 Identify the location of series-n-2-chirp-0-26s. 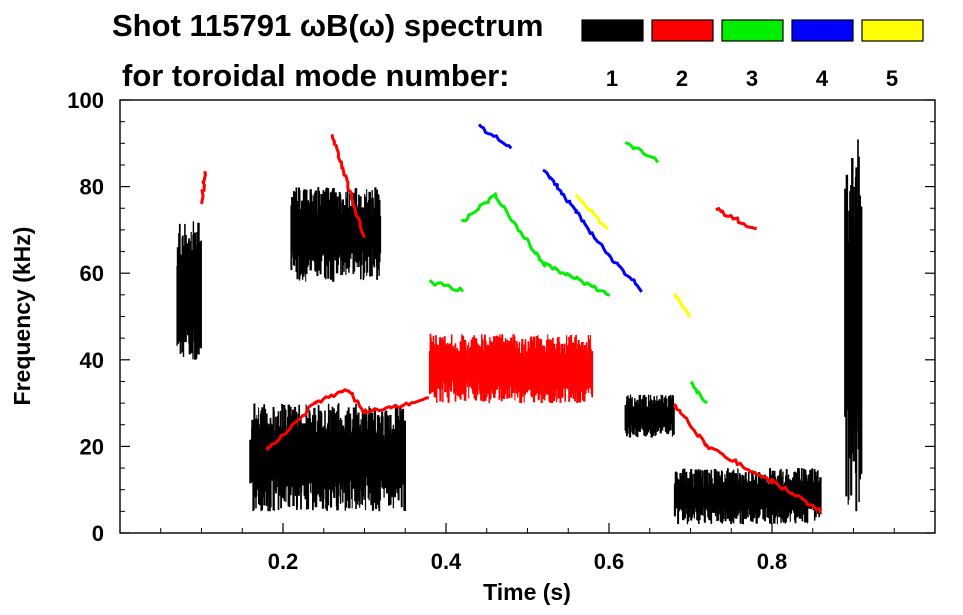
(348, 186).